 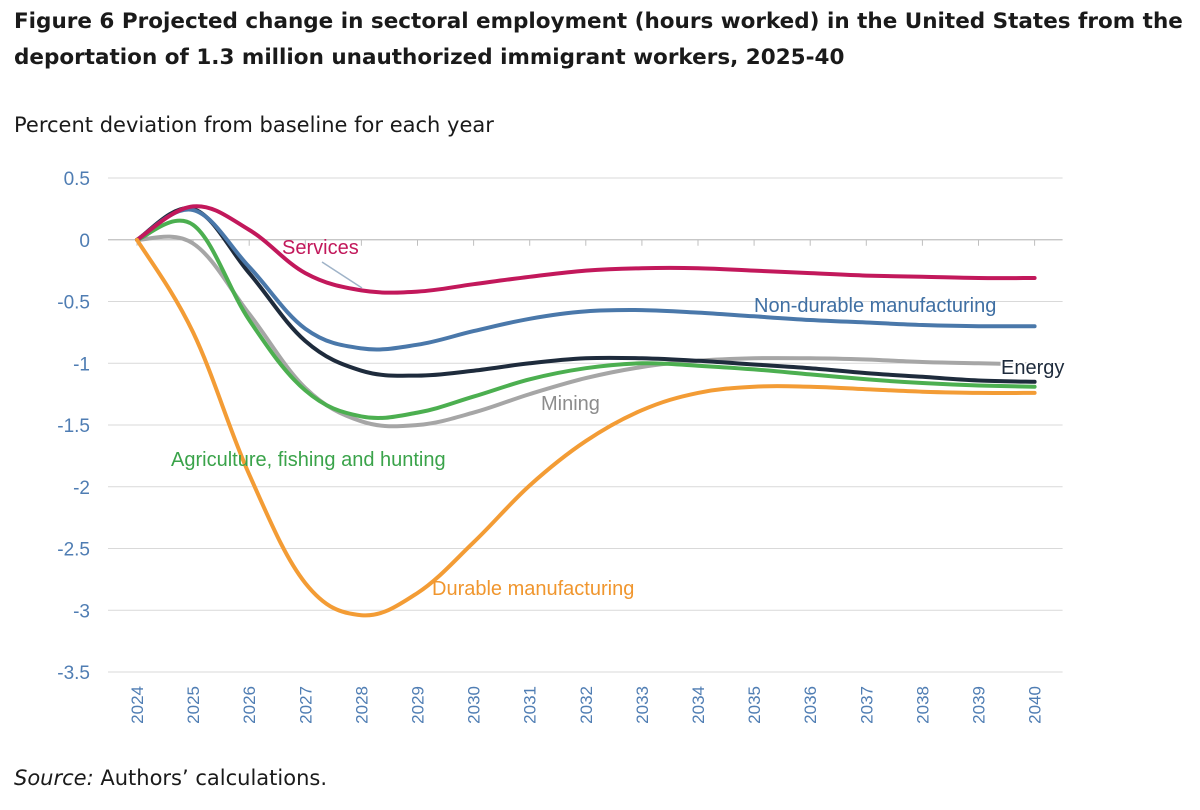 What do you see at coordinates (875, 306) in the screenshot?
I see `series-label-non-durable-manufacturing: Non-durable manufacturing` at bounding box center [875, 306].